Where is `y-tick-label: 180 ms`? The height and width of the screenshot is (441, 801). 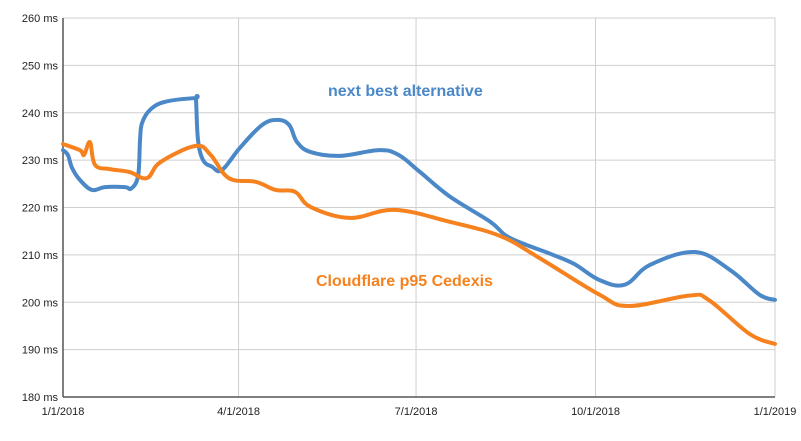 y-tick-label: 180 ms is located at coordinates (40, 398).